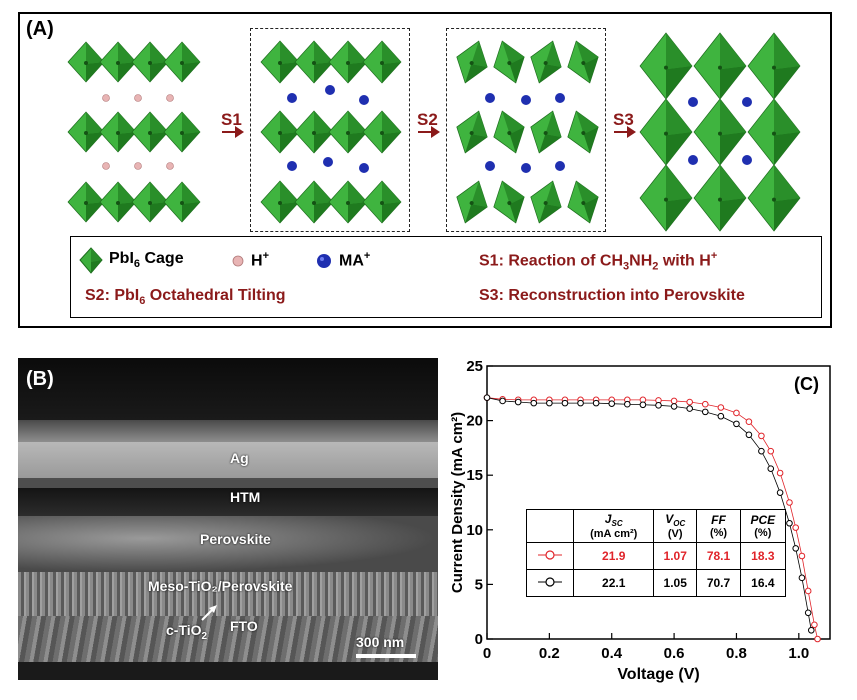 The width and height of the screenshot is (857, 700). I want to click on step-s3-arrow, so click(625, 132).